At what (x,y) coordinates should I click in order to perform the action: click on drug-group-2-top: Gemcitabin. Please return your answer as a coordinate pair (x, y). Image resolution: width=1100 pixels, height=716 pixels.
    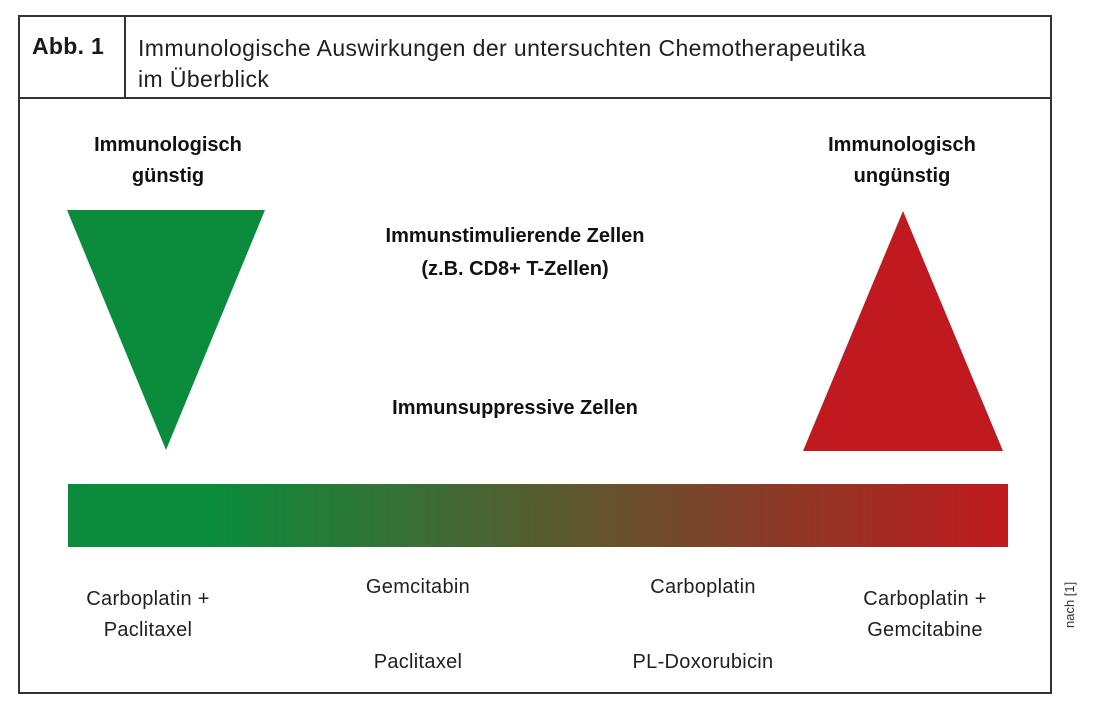
    Looking at the image, I should click on (418, 587).